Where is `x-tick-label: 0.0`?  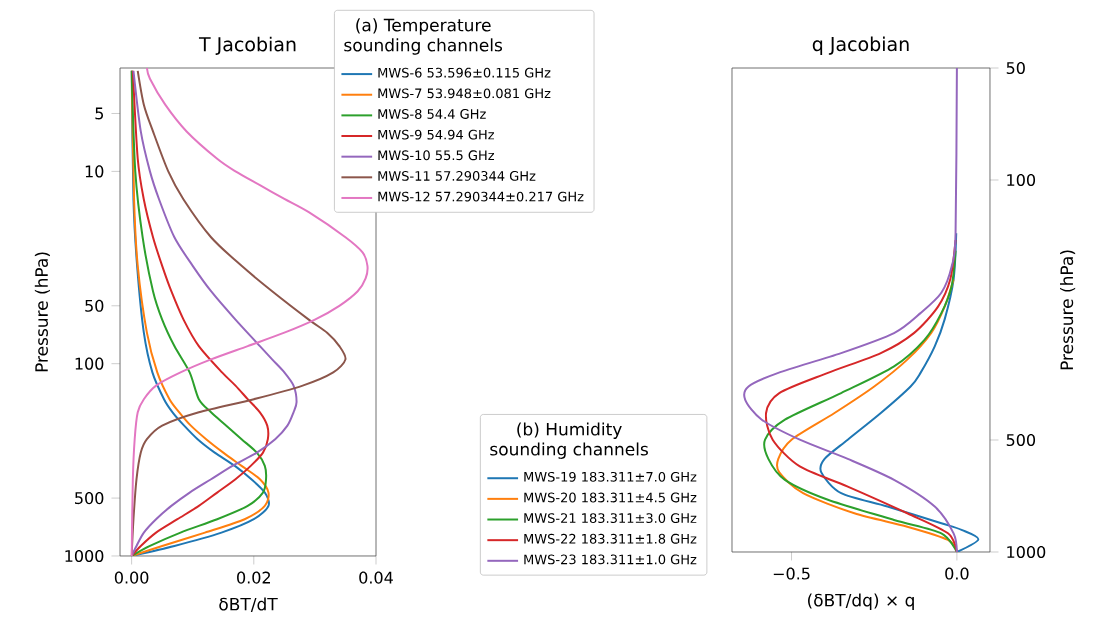
x-tick-label: 0.0 is located at coordinates (957, 573).